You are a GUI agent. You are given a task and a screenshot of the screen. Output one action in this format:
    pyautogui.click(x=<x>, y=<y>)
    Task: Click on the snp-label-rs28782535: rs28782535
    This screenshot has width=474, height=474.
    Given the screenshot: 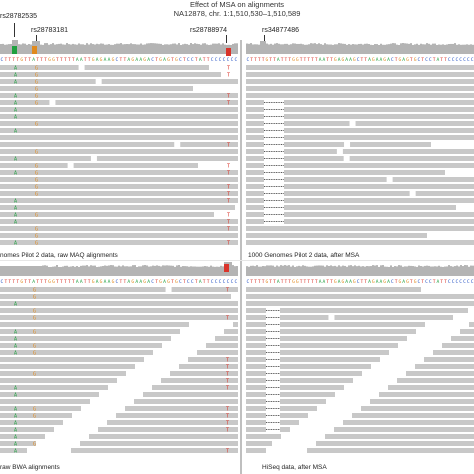 What is the action you would take?
    pyautogui.click(x=18, y=16)
    